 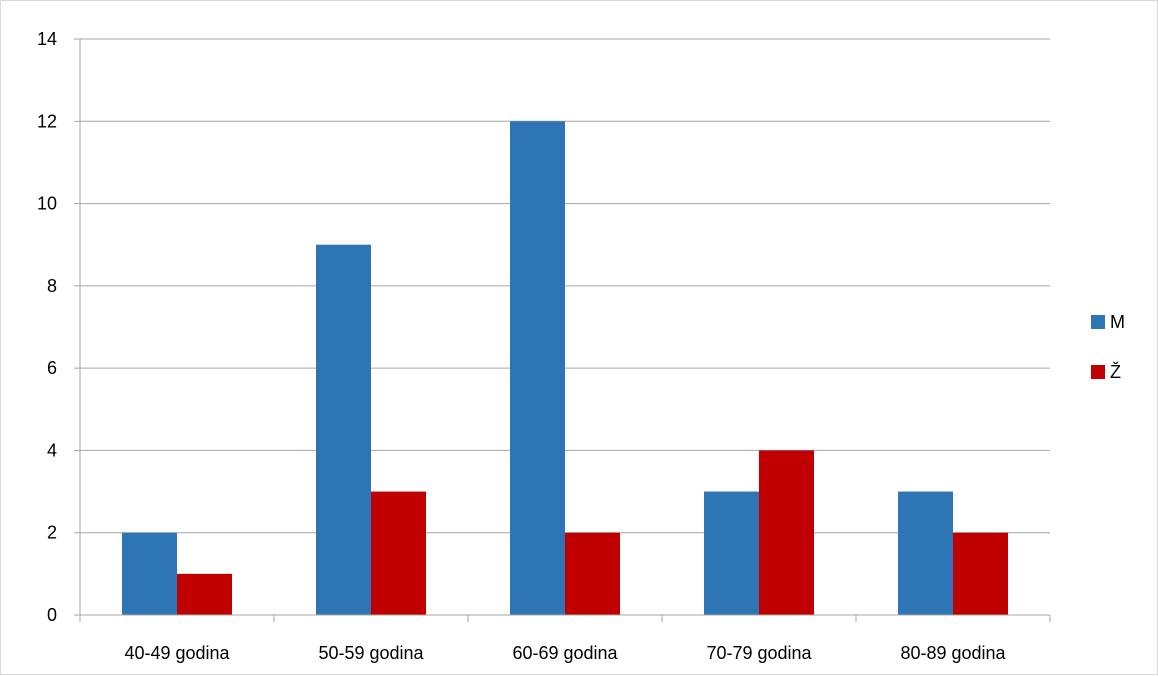 What do you see at coordinates (371, 653) in the screenshot?
I see `x-tick-label: 50-59 godina` at bounding box center [371, 653].